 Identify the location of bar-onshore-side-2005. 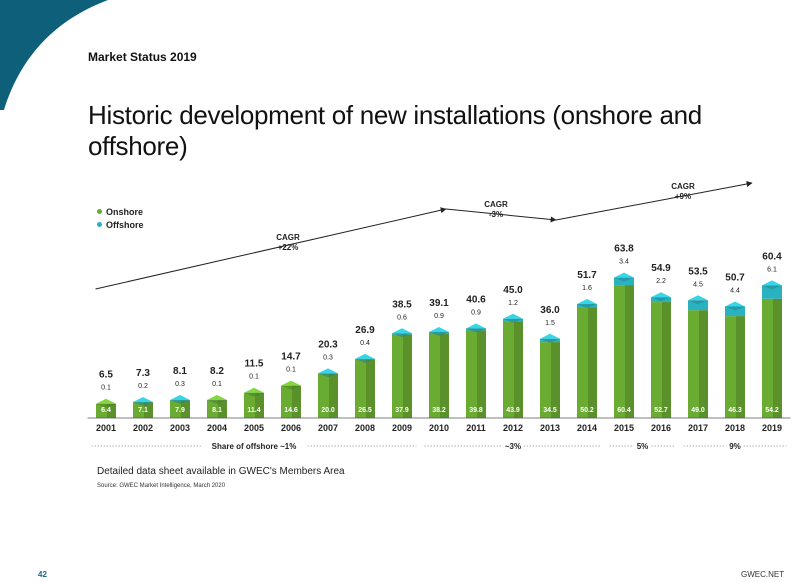
(259, 405).